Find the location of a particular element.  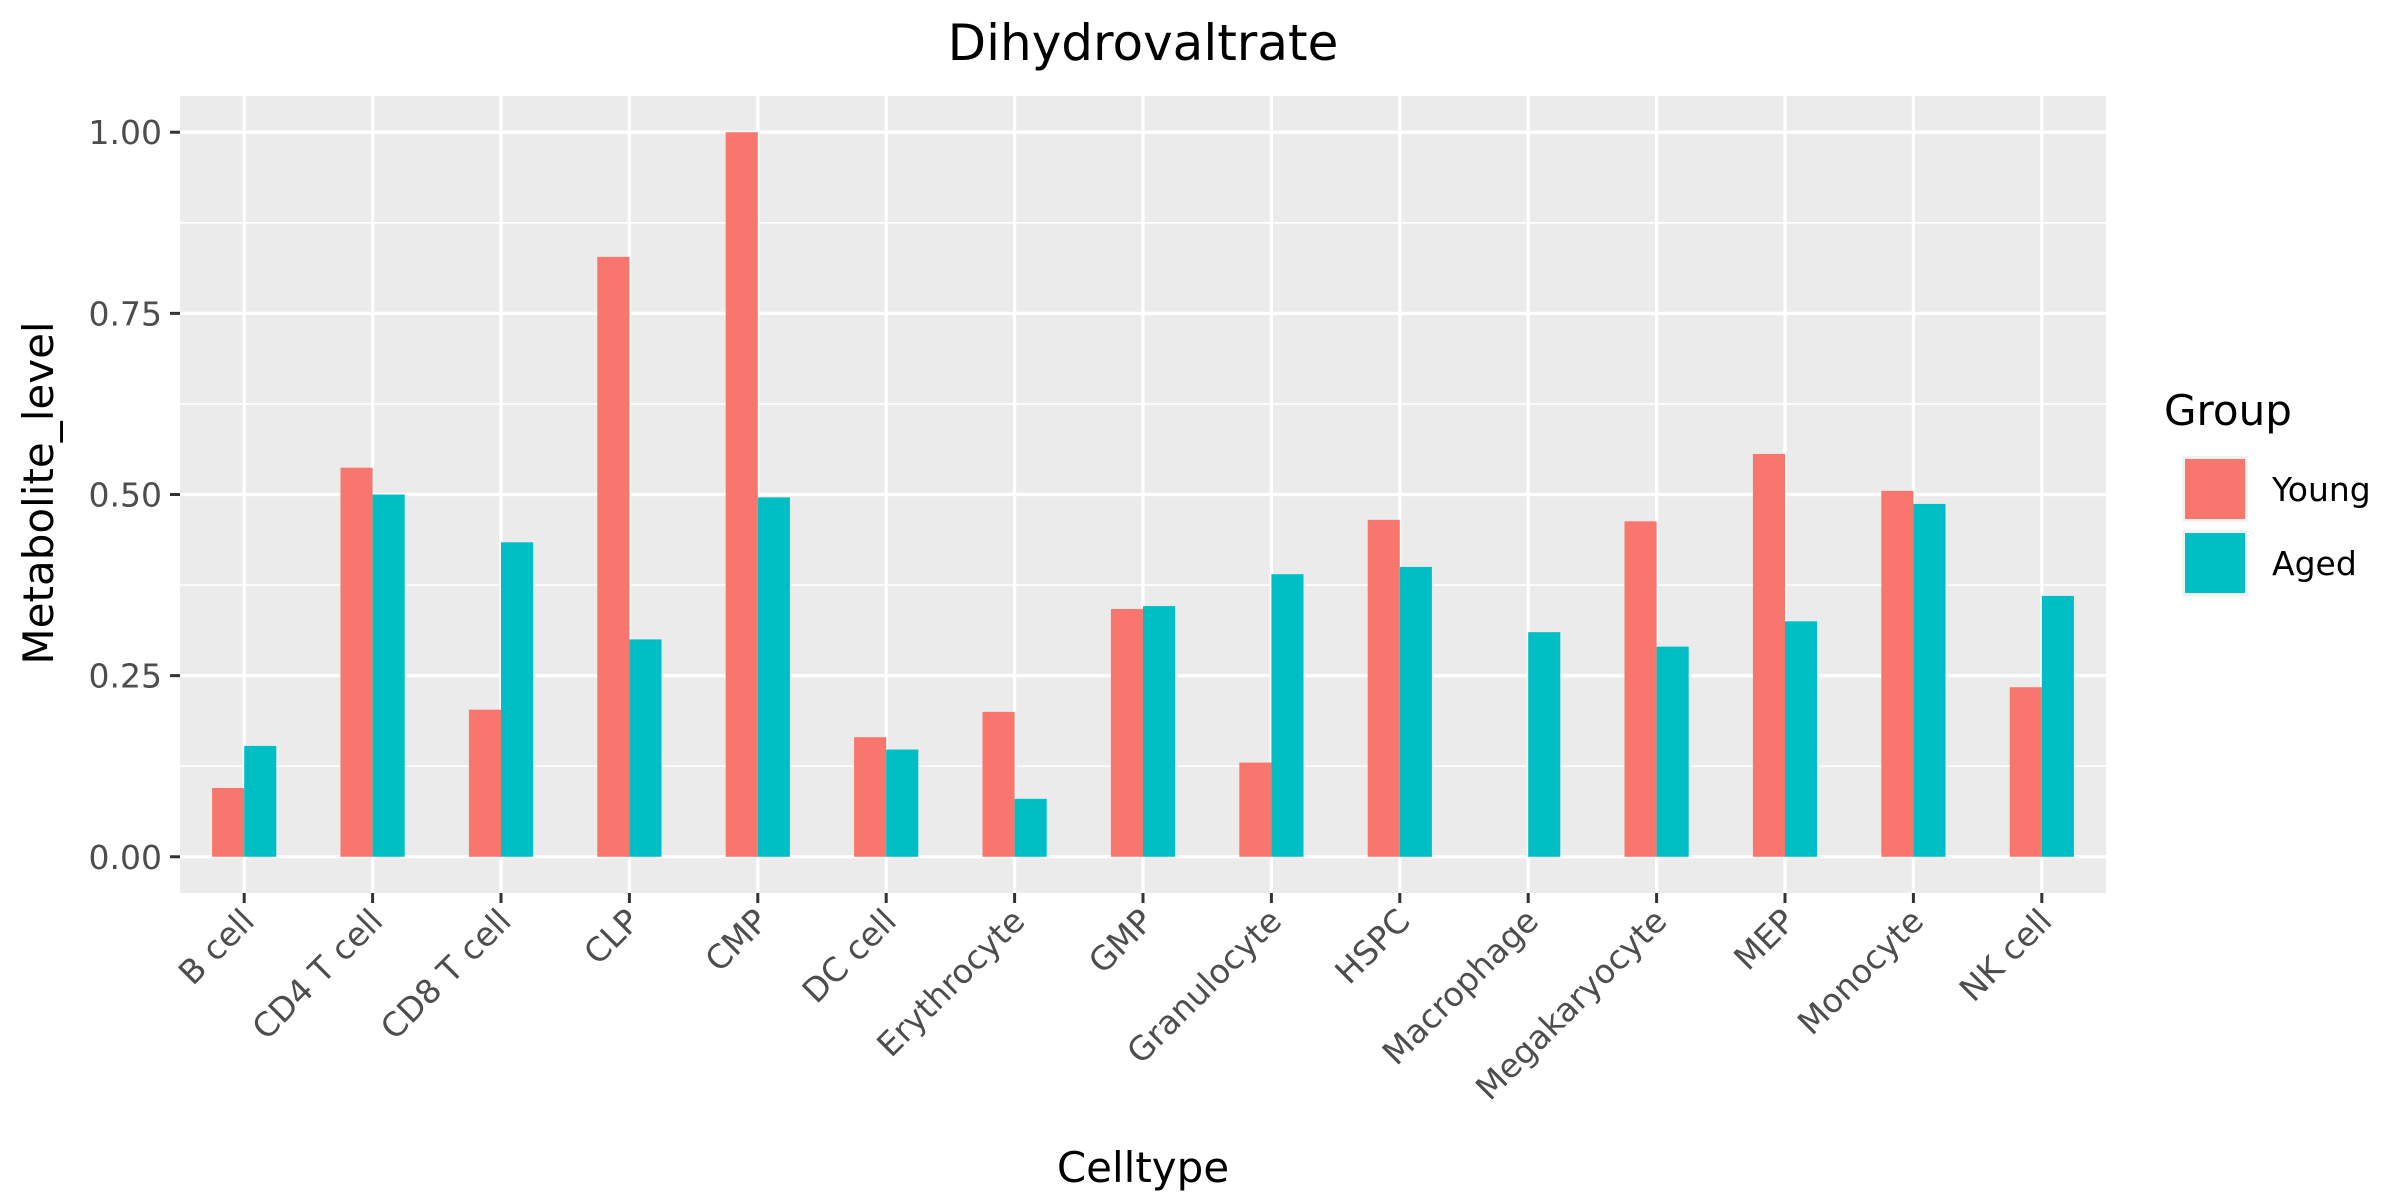

bar-young-clp is located at coordinates (613, 556).